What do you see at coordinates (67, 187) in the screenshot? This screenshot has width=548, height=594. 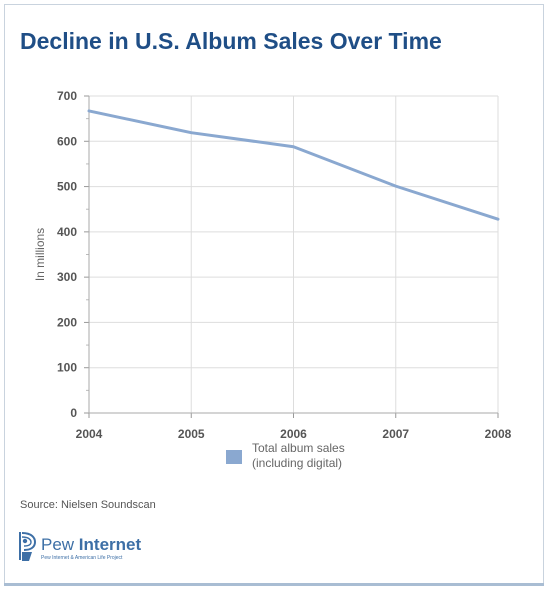 I see `y-tick-label: 500` at bounding box center [67, 187].